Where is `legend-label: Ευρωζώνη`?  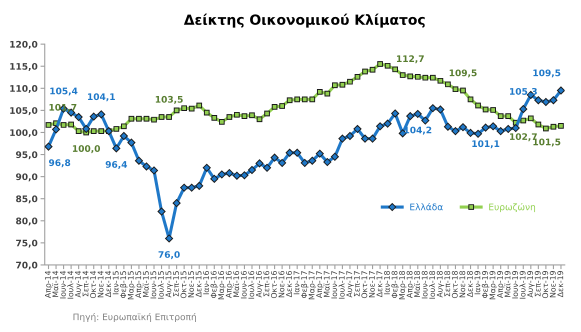
legend-label: Ευρωζώνη is located at coordinates (512, 207).